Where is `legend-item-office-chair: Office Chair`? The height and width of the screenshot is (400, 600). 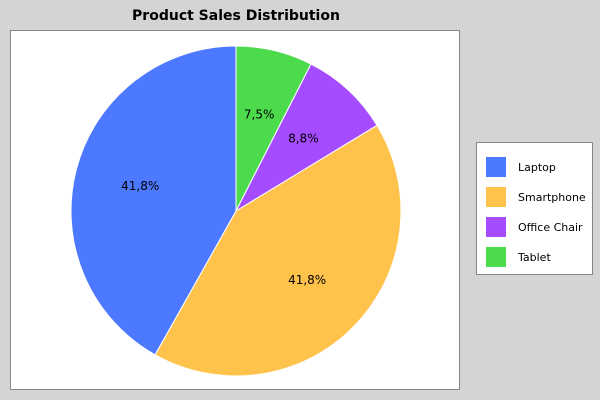 legend-item-office-chair: Office Chair is located at coordinates (534, 227).